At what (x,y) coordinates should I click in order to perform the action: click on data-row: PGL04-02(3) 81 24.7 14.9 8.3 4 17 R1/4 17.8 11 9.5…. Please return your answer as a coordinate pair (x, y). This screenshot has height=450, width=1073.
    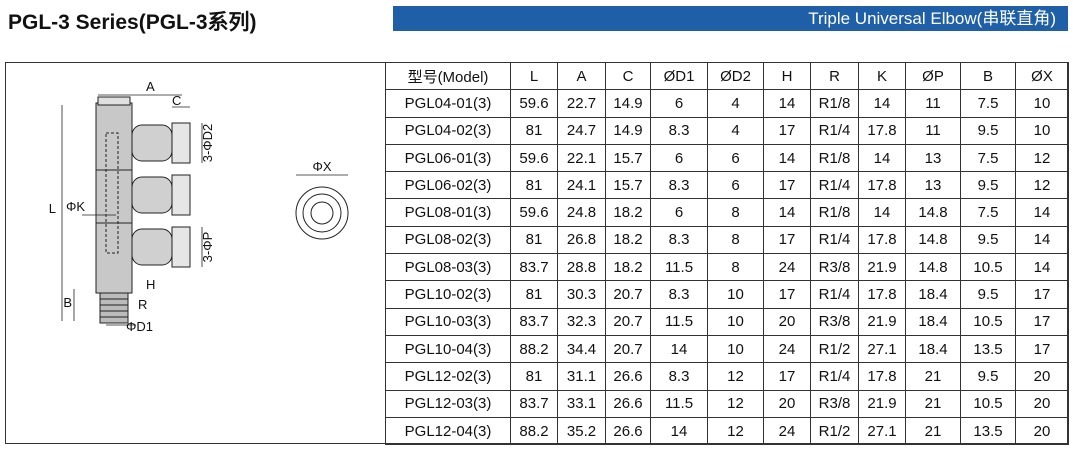
    Looking at the image, I should click on (727, 130).